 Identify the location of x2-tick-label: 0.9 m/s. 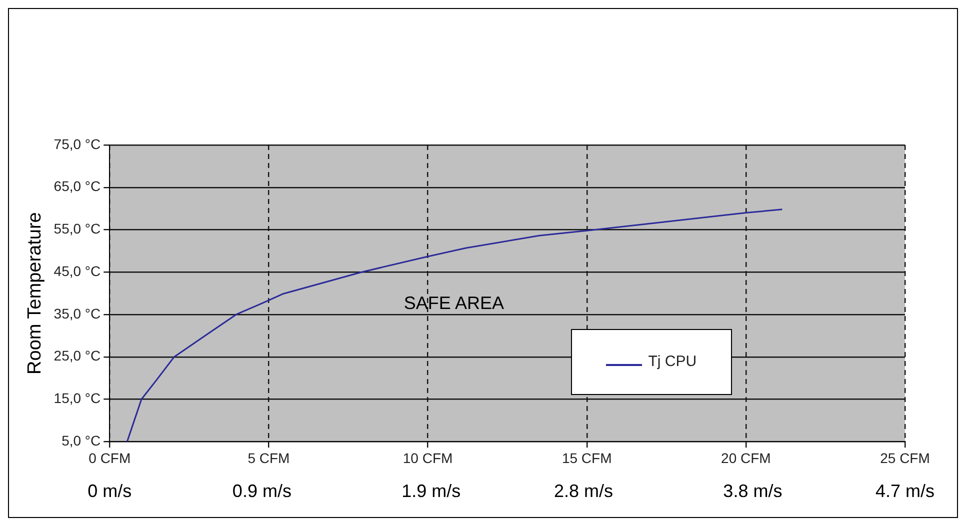
(262, 491).